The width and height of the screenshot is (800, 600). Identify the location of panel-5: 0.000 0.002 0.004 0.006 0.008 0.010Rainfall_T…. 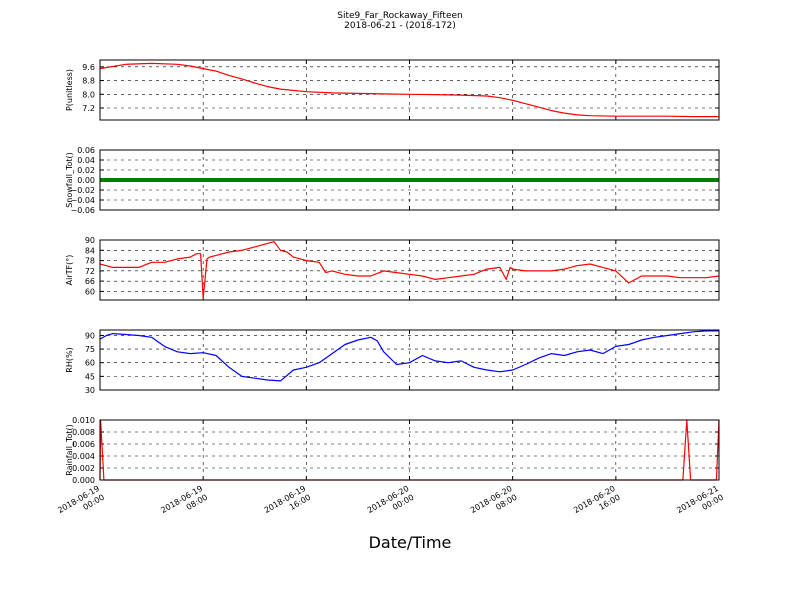
(392, 450).